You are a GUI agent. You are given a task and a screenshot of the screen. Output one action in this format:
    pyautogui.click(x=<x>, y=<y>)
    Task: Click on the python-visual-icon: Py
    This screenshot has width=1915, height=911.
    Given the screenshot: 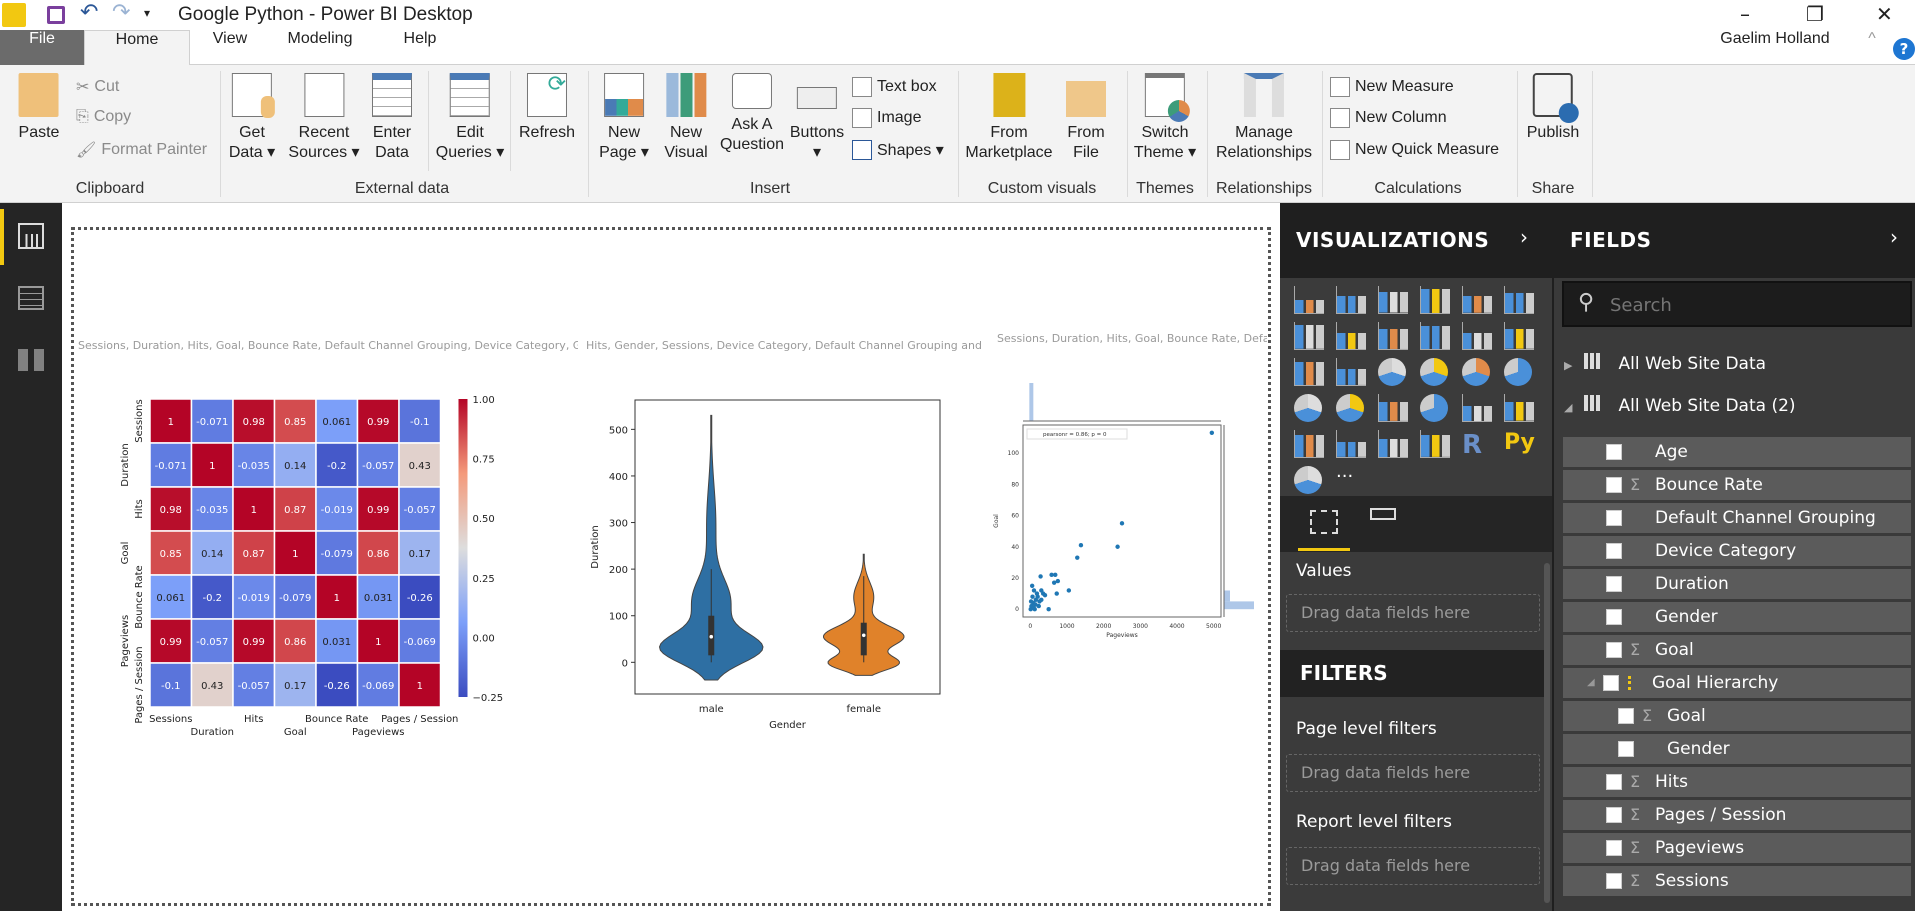 What is the action you would take?
    pyautogui.click(x=1519, y=442)
    